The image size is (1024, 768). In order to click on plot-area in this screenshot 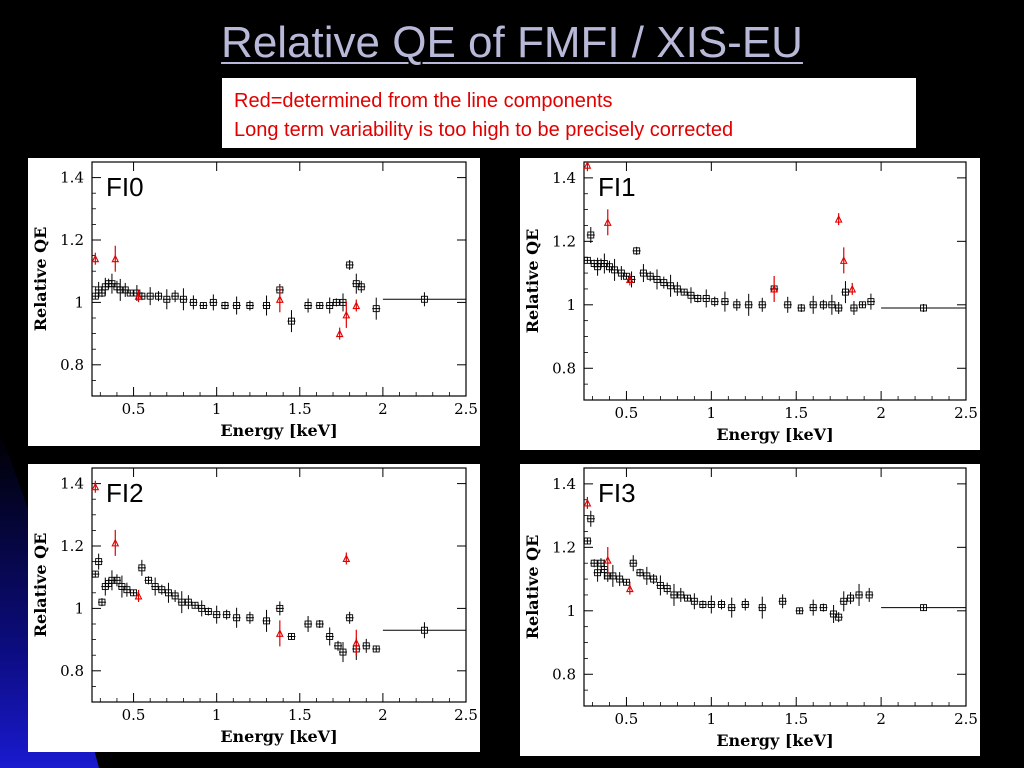, I will do `click(775, 239)`.